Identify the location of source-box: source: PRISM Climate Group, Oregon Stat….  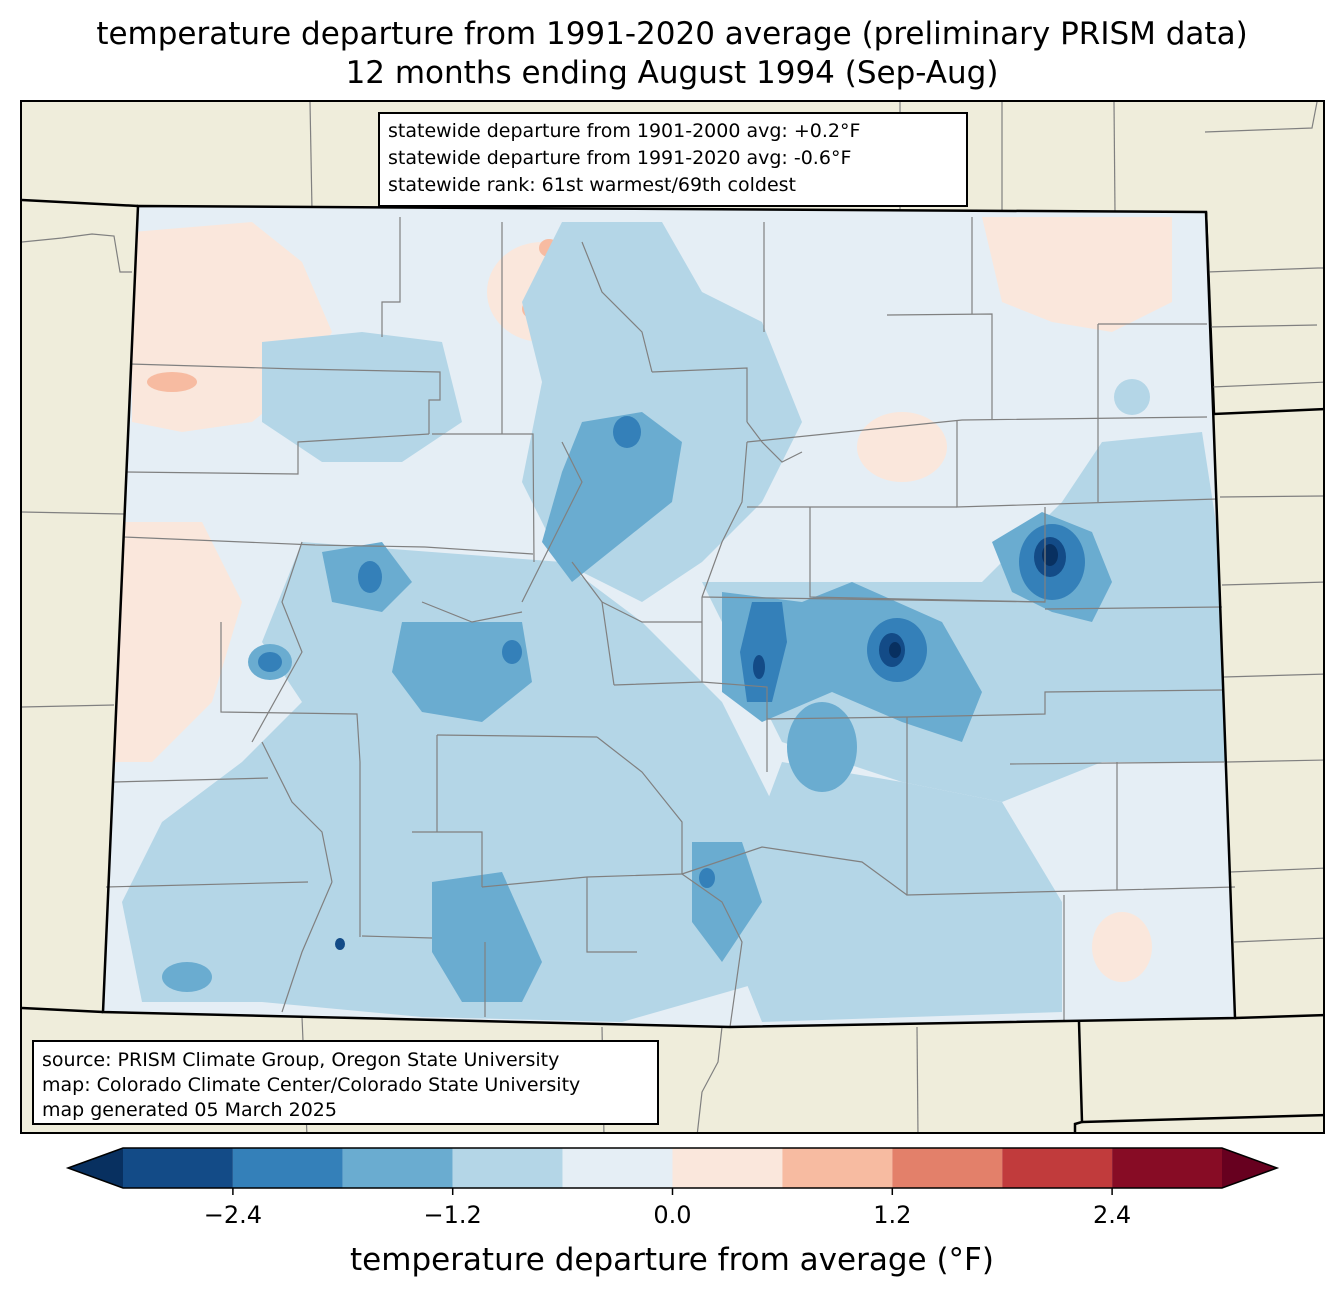
(345, 1082).